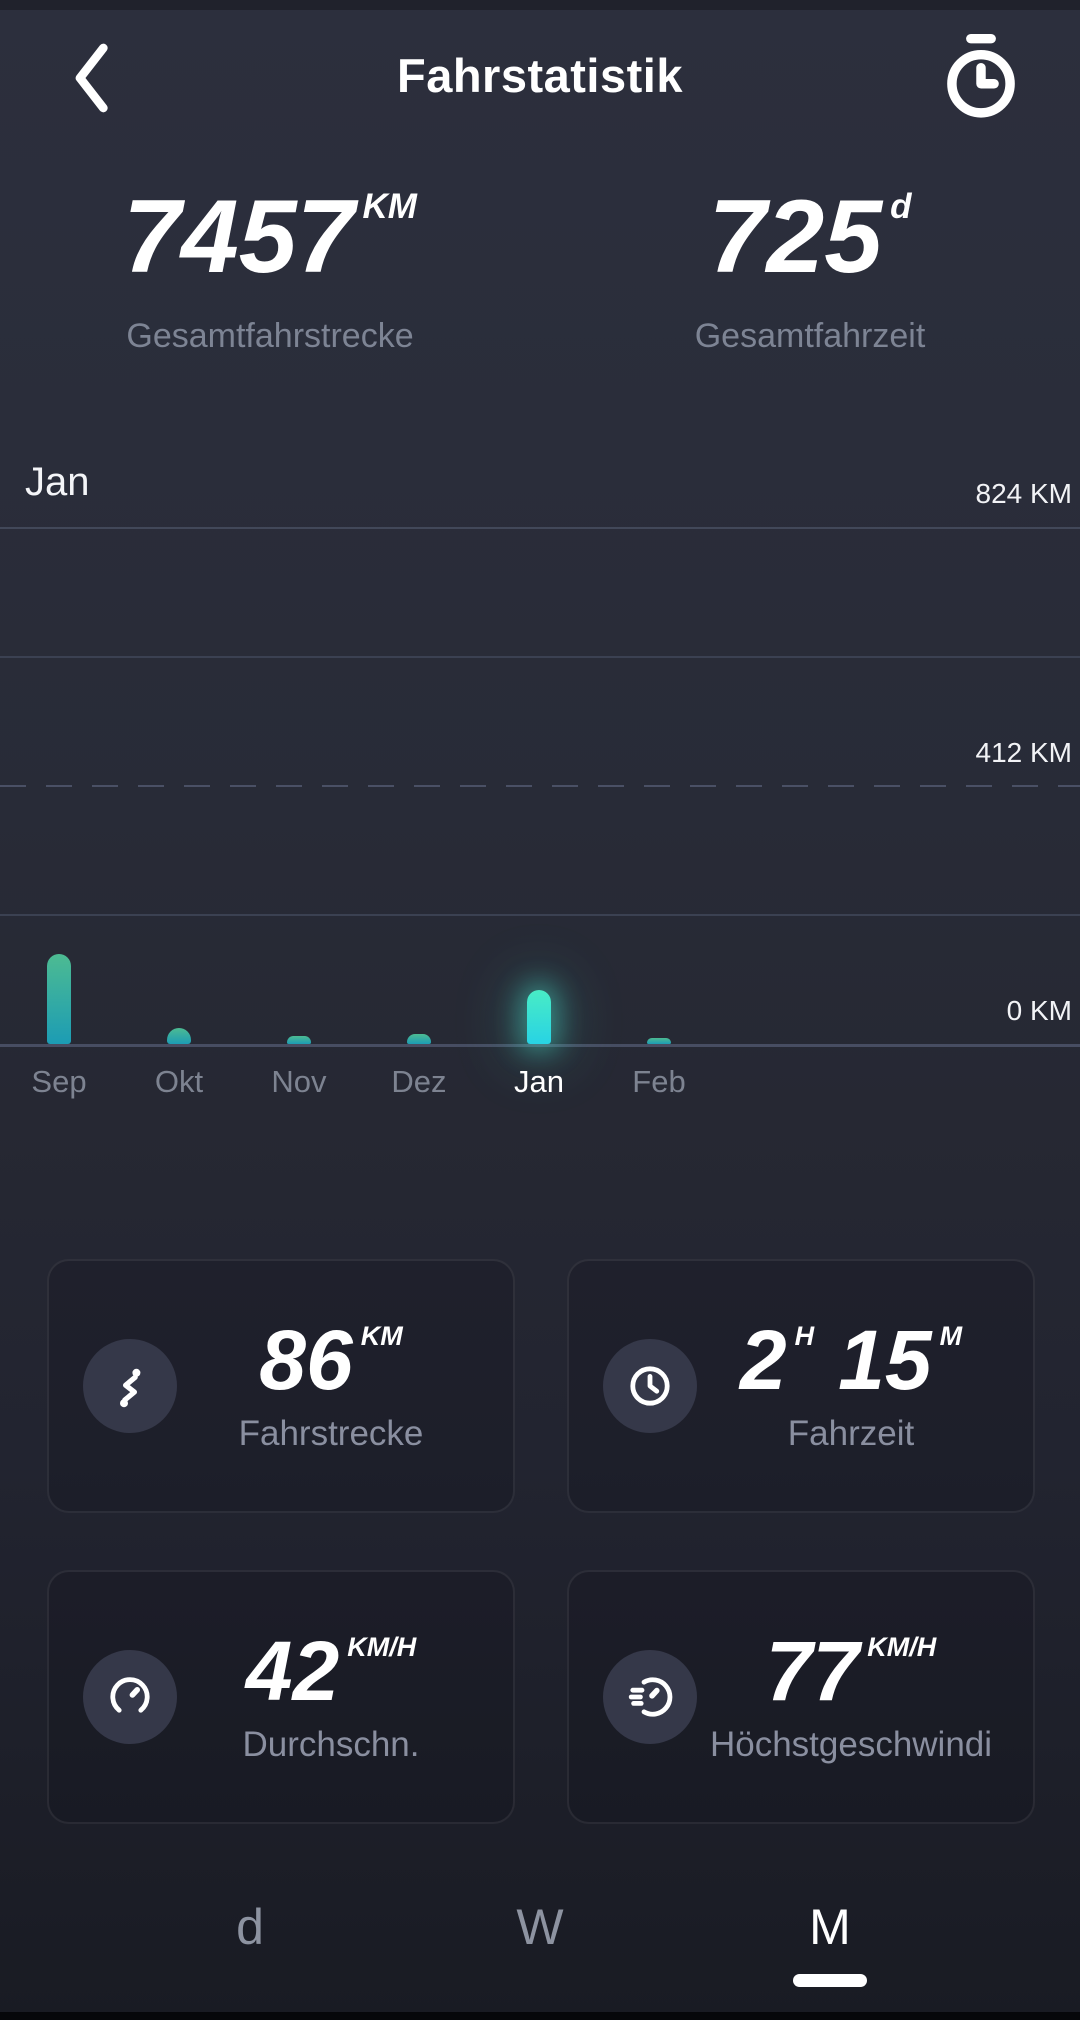 The width and height of the screenshot is (1080, 2020). Describe the element at coordinates (540, 75) in the screenshot. I see `page-title: Fahrstatistik` at that location.